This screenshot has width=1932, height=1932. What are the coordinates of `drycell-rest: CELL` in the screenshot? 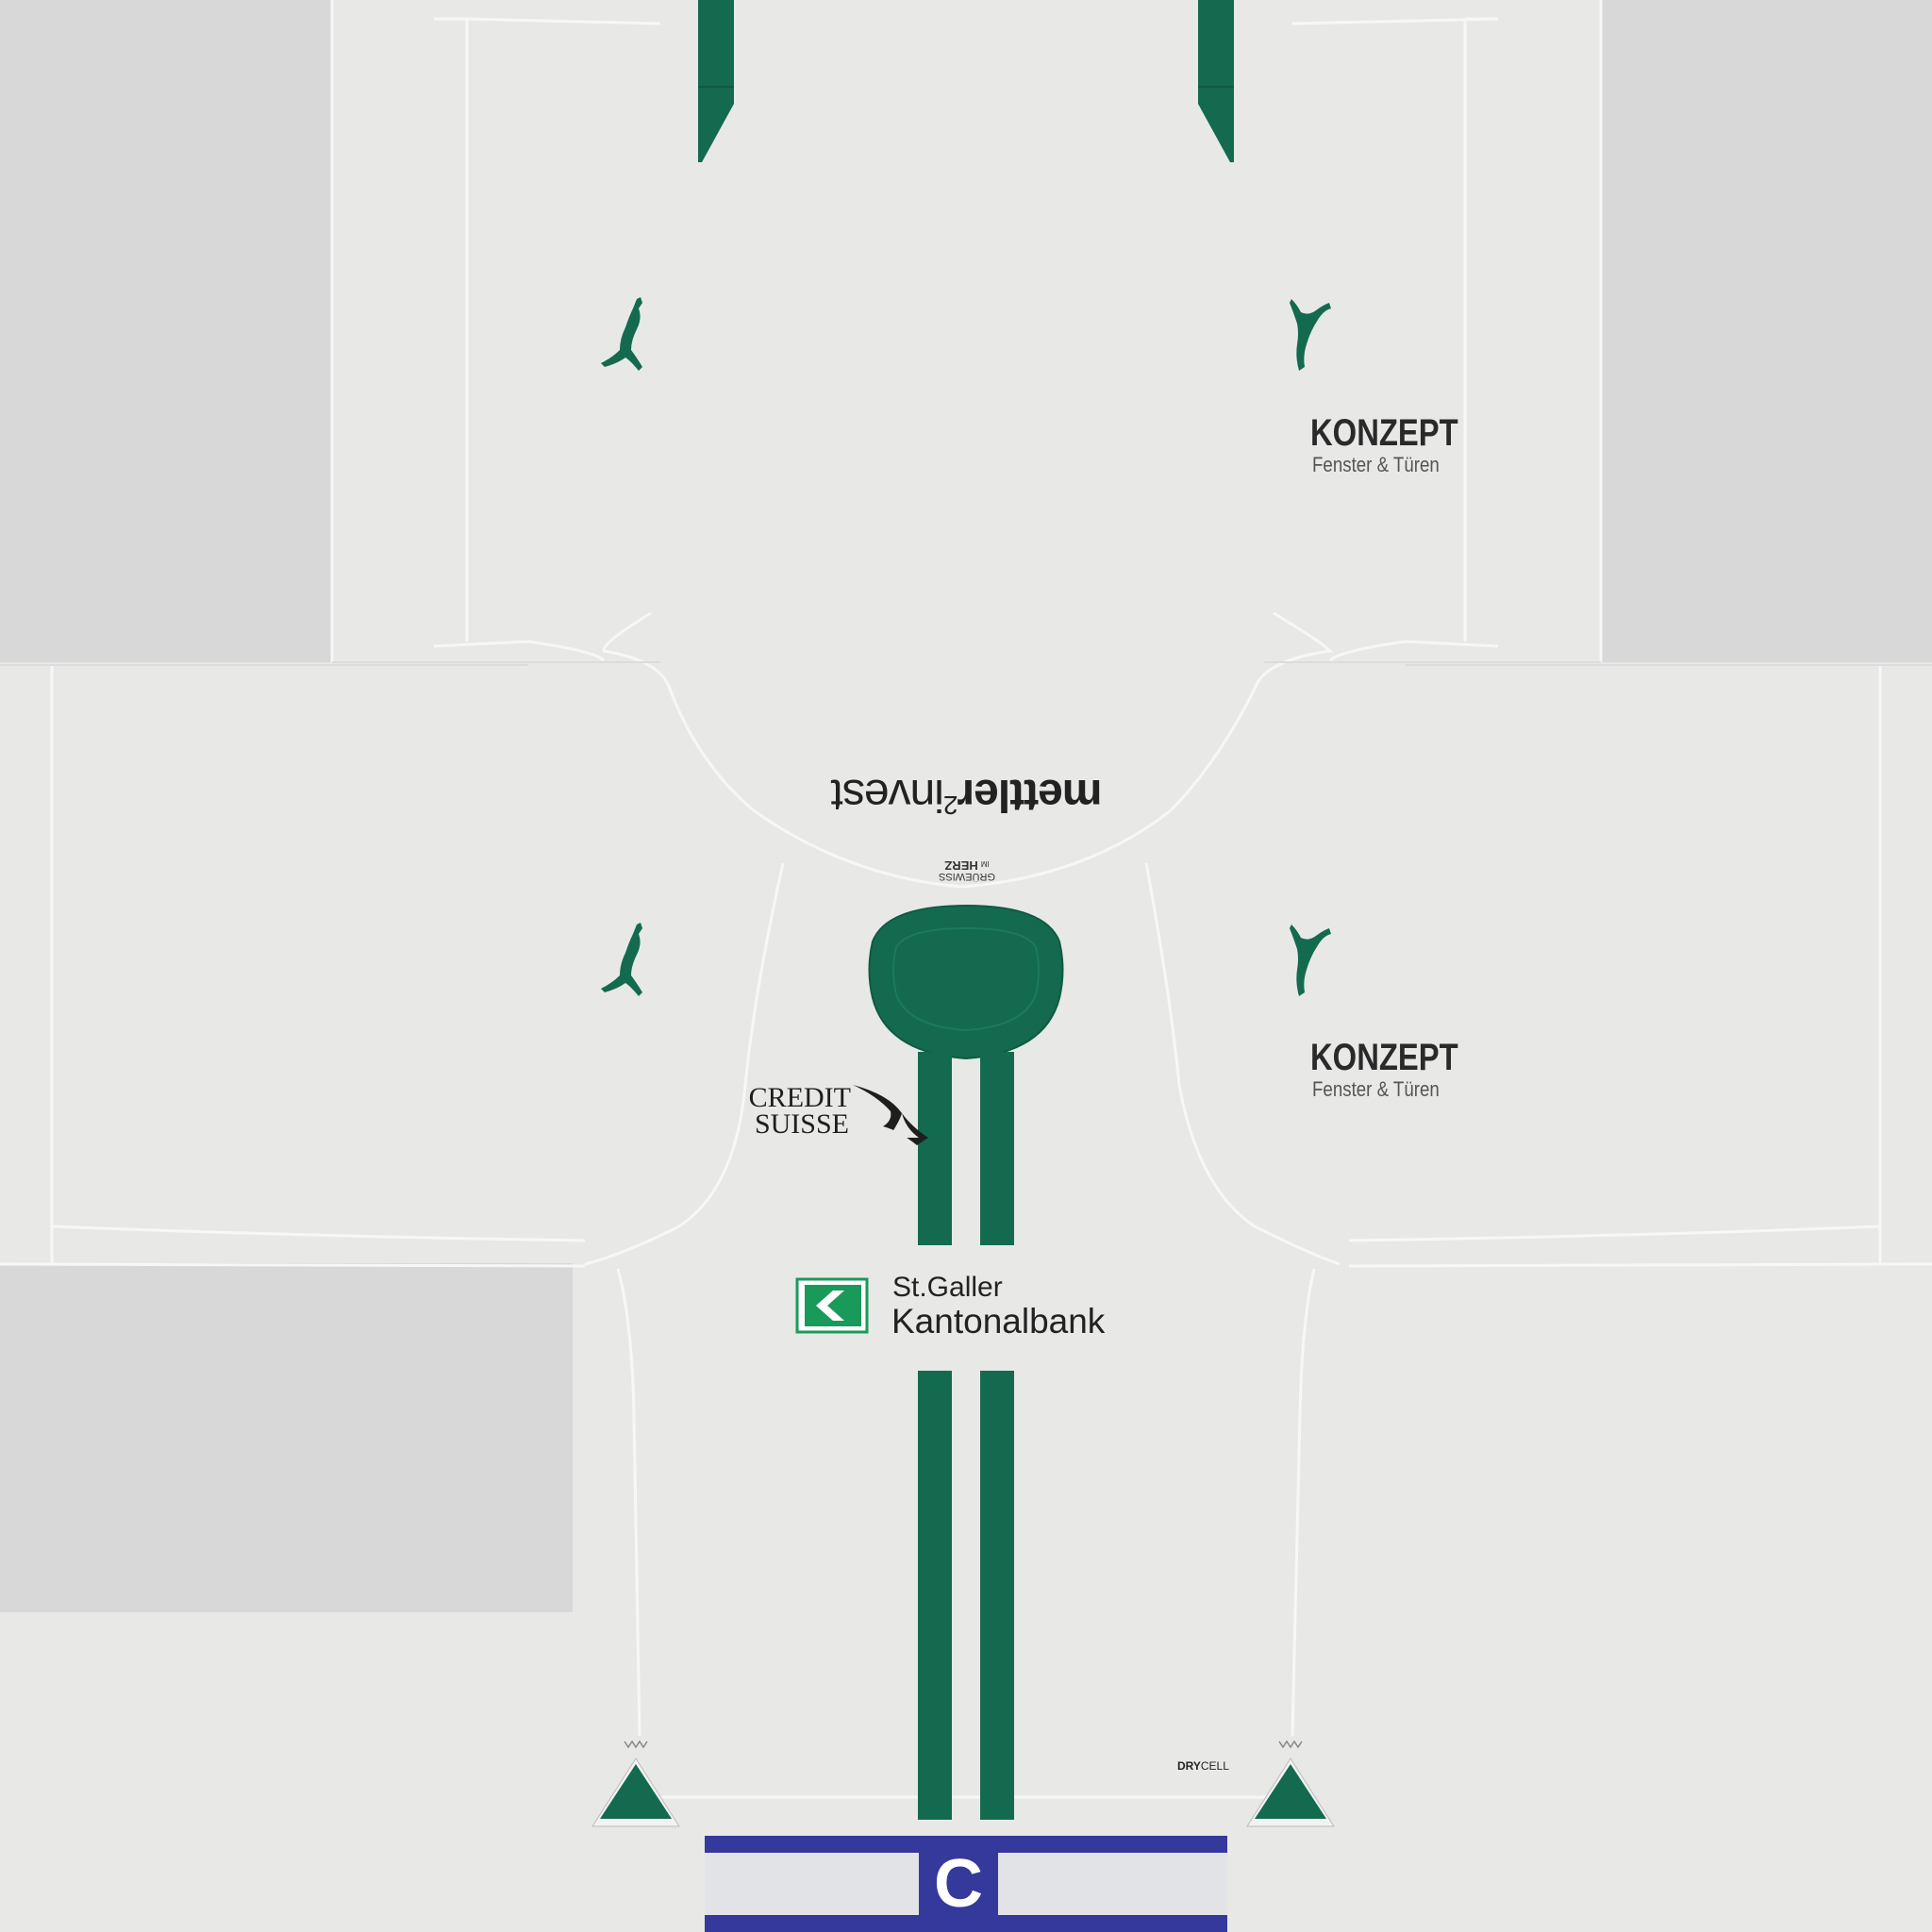 It's located at (1214, 1766).